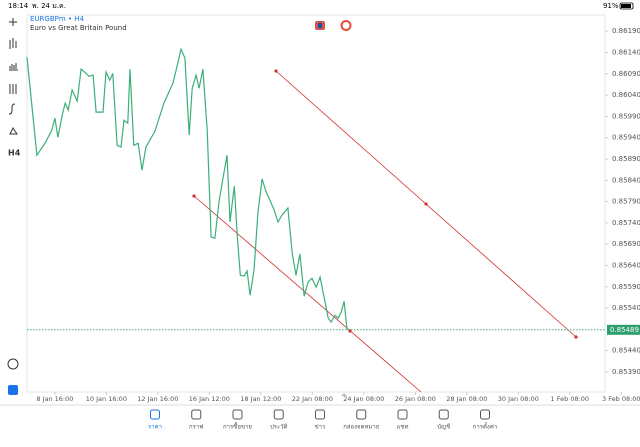 The height and width of the screenshot is (447, 640). I want to click on indicators-tool, so click(13, 67).